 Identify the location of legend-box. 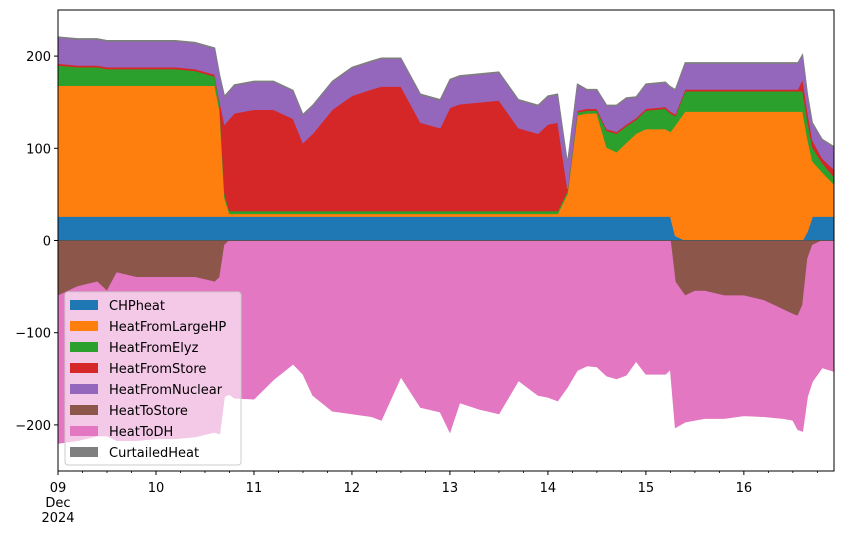
(153, 378).